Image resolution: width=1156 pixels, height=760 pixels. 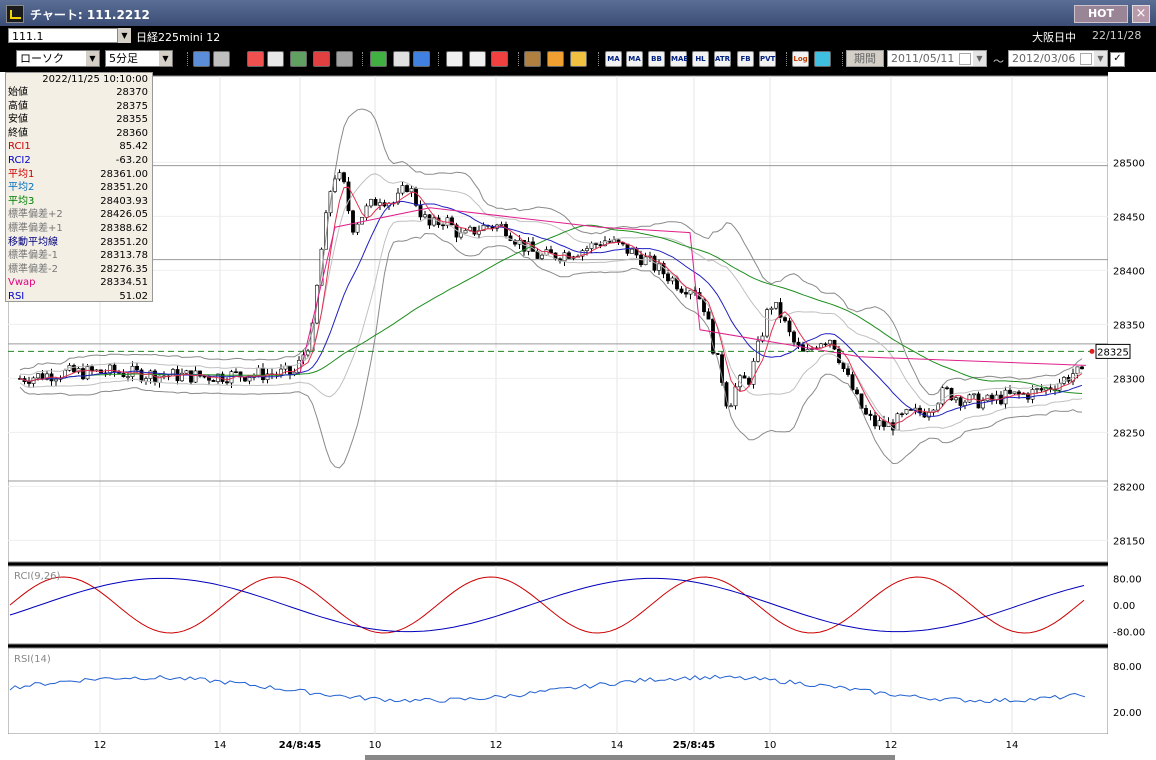 What do you see at coordinates (656, 59) in the screenshot?
I see `indicator-bb-button: BB` at bounding box center [656, 59].